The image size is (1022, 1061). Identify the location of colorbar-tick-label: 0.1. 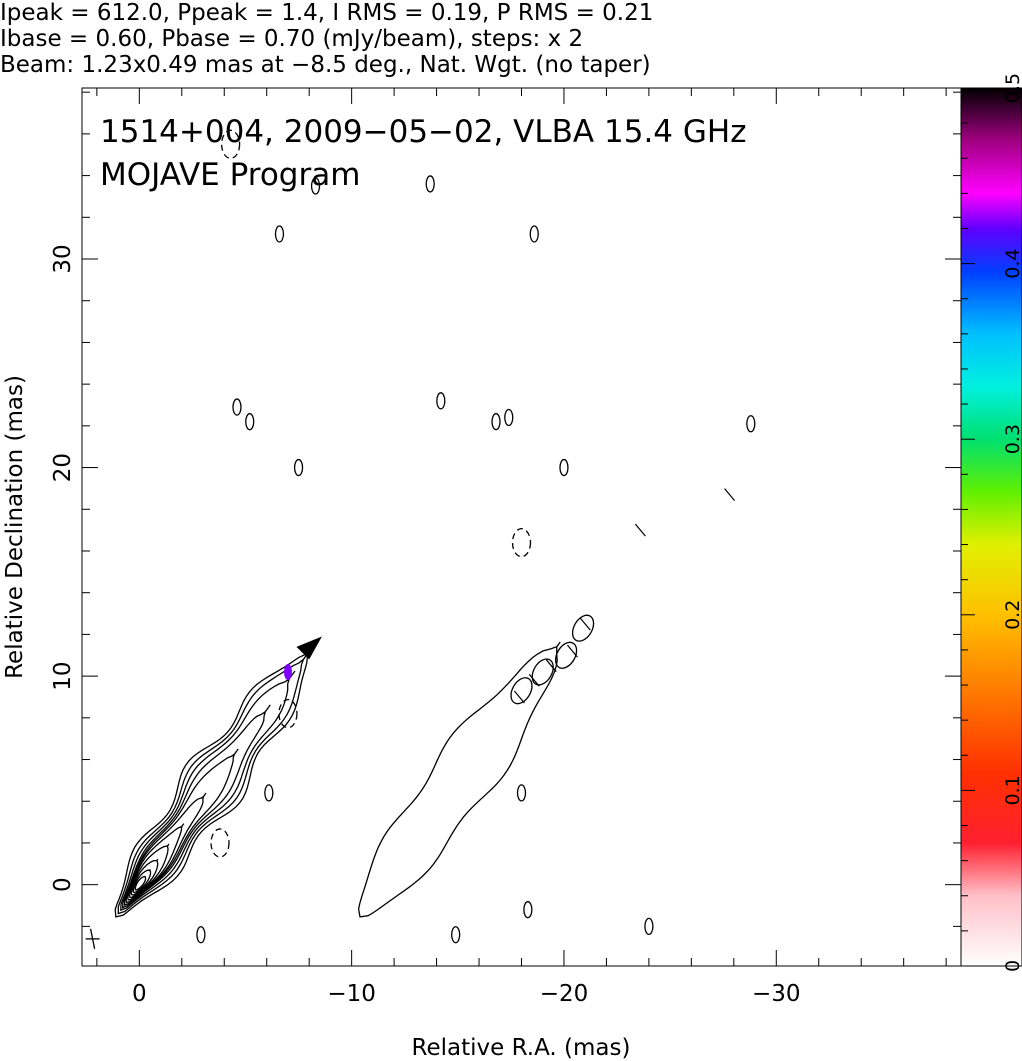
(1012, 790).